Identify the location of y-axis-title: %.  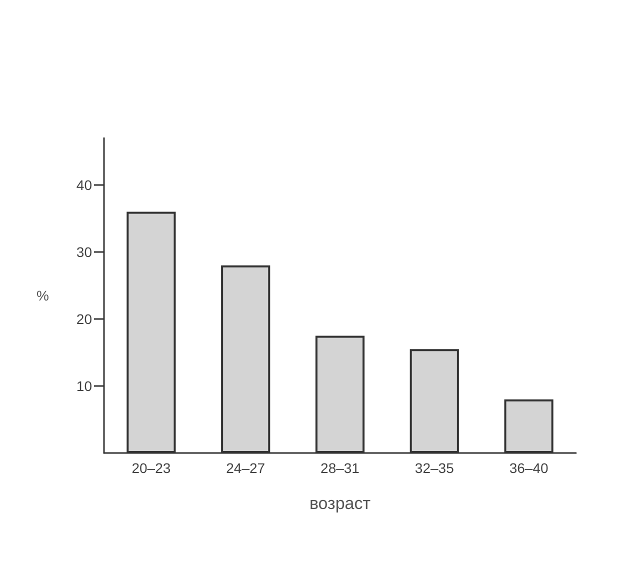
(42, 296).